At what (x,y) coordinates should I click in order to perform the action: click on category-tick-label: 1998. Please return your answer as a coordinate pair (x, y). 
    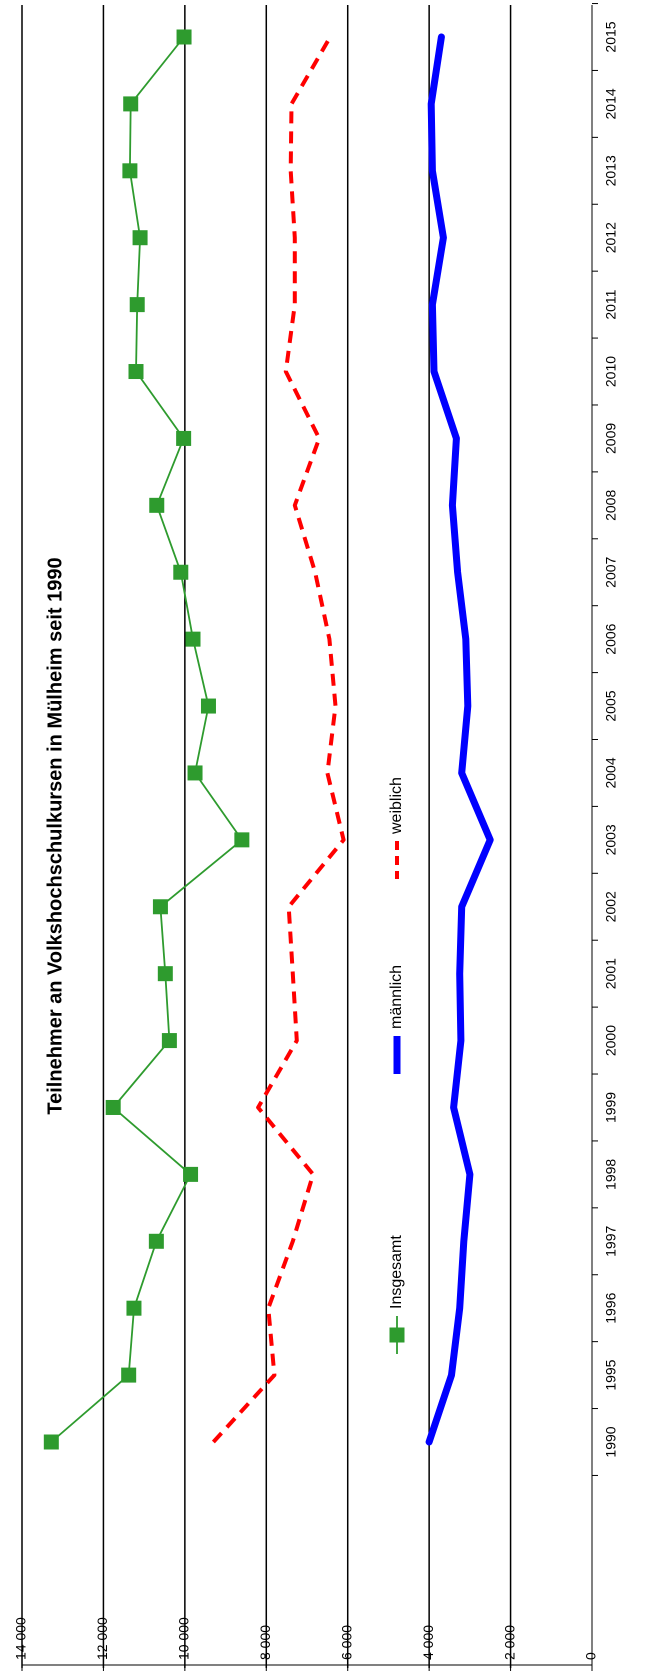
    Looking at the image, I should click on (611, 1174).